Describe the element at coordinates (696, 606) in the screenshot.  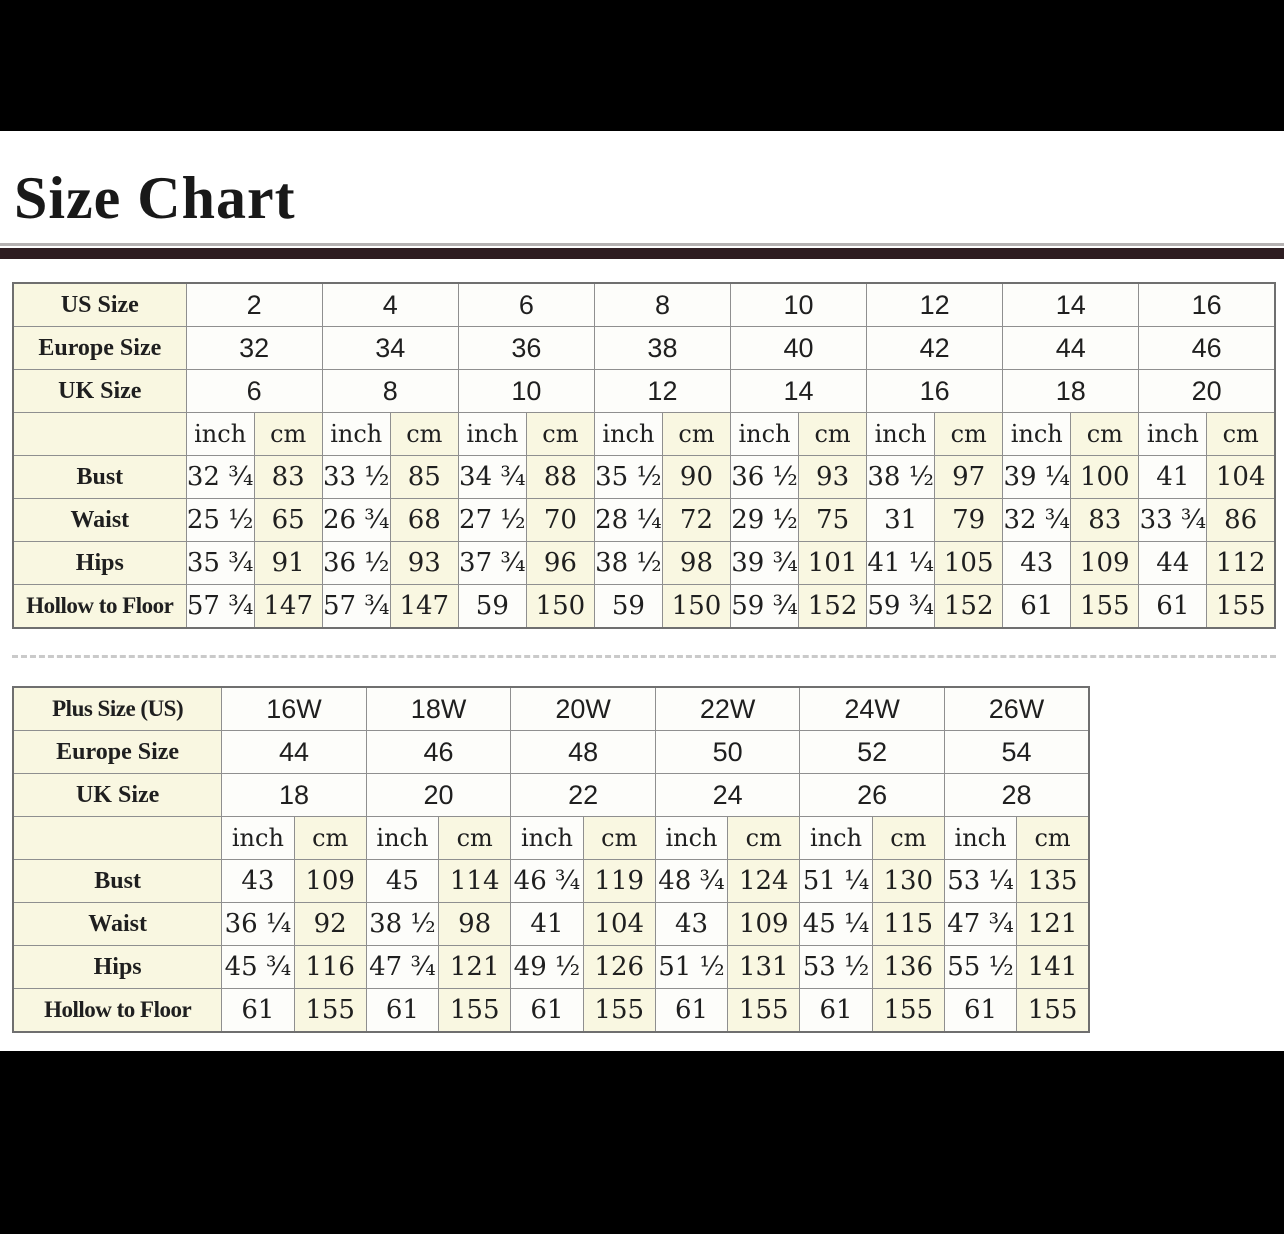
I see `measurement-value-cell: 150` at that location.